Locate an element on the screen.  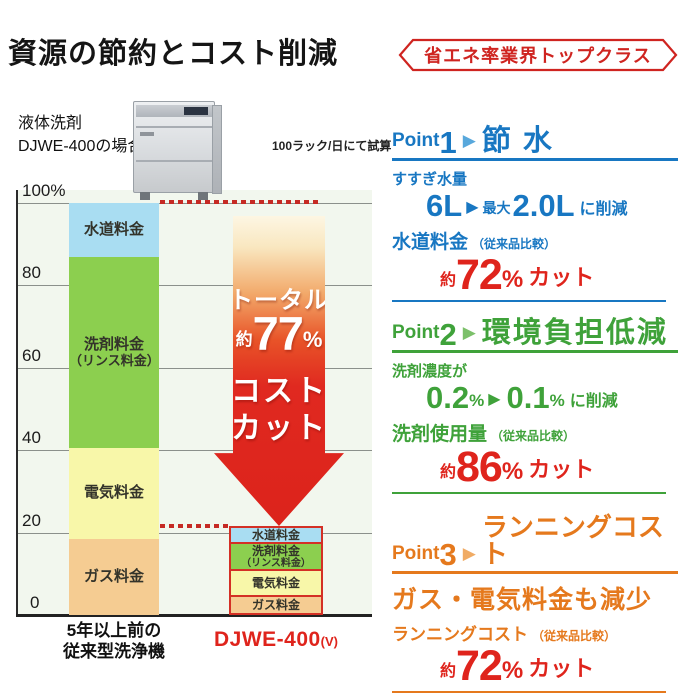
y-tick-label: 0 is located at coordinates (35, 602).